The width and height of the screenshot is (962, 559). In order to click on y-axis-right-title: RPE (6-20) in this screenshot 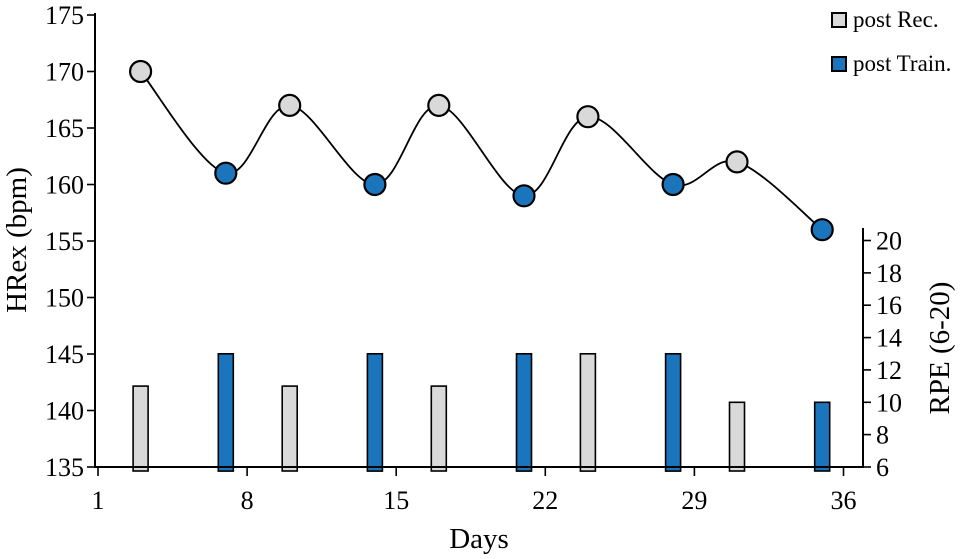, I will do `click(940, 348)`.